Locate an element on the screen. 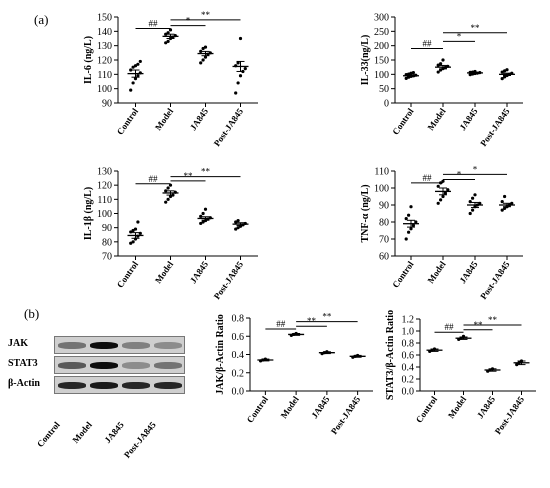  y-tick-label: 60 is located at coordinates (384, 257).